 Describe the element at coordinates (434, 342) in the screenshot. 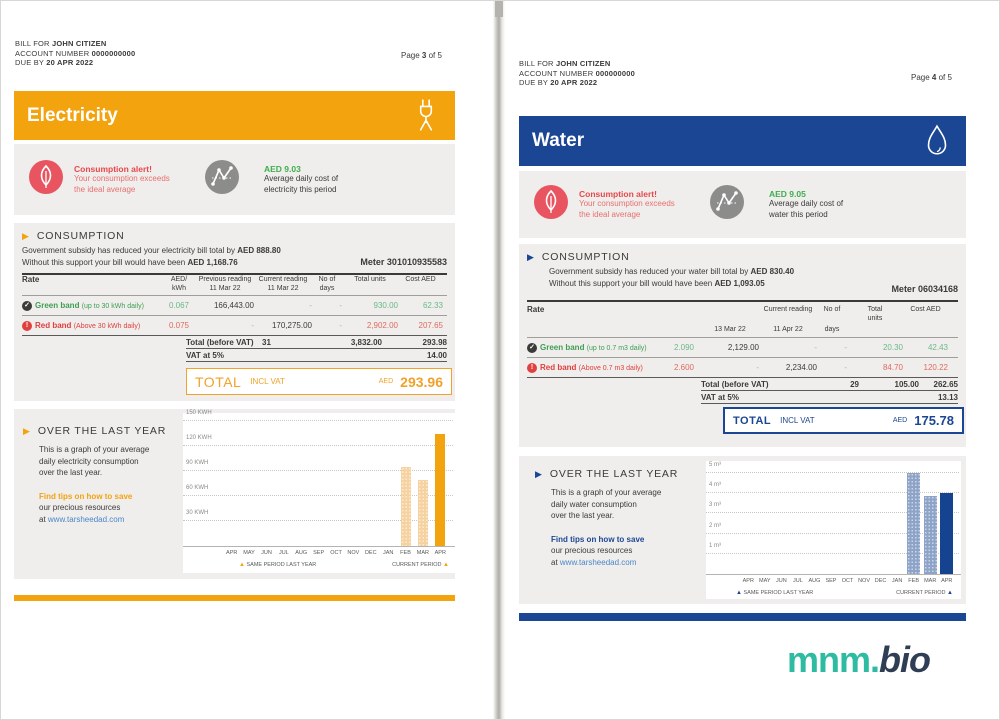

I see `total-cost: 293.98` at that location.